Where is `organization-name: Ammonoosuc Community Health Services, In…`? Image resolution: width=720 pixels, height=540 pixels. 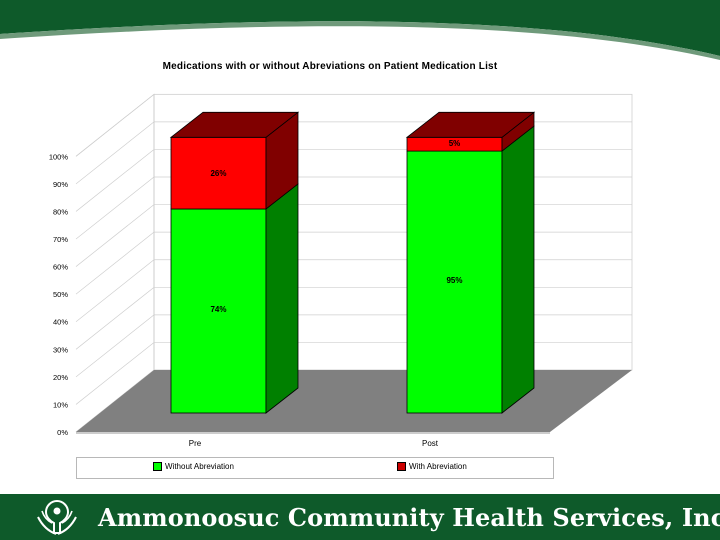
organization-name: Ammonoosuc Community Health Services, In… is located at coordinates (409, 517).